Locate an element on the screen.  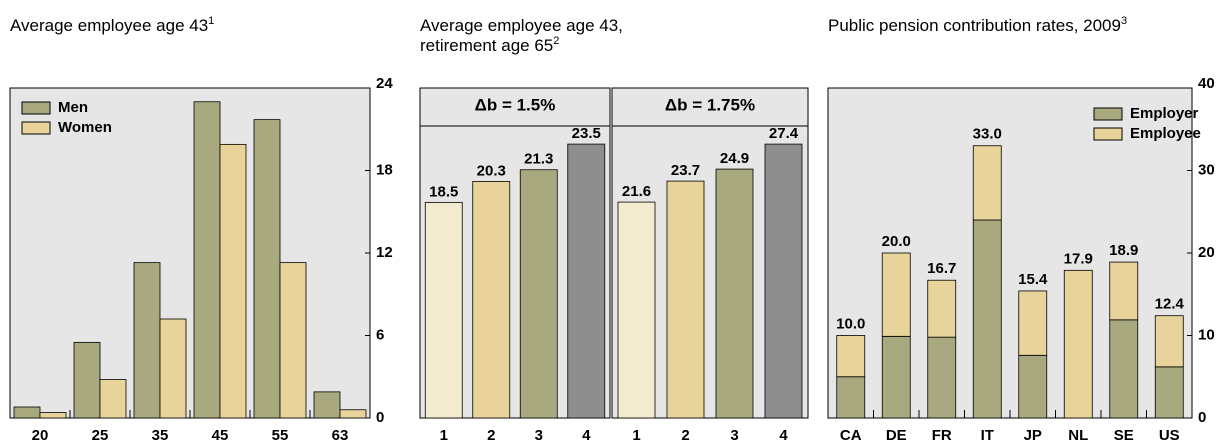
value-label: 21.6 is located at coordinates (636, 191).